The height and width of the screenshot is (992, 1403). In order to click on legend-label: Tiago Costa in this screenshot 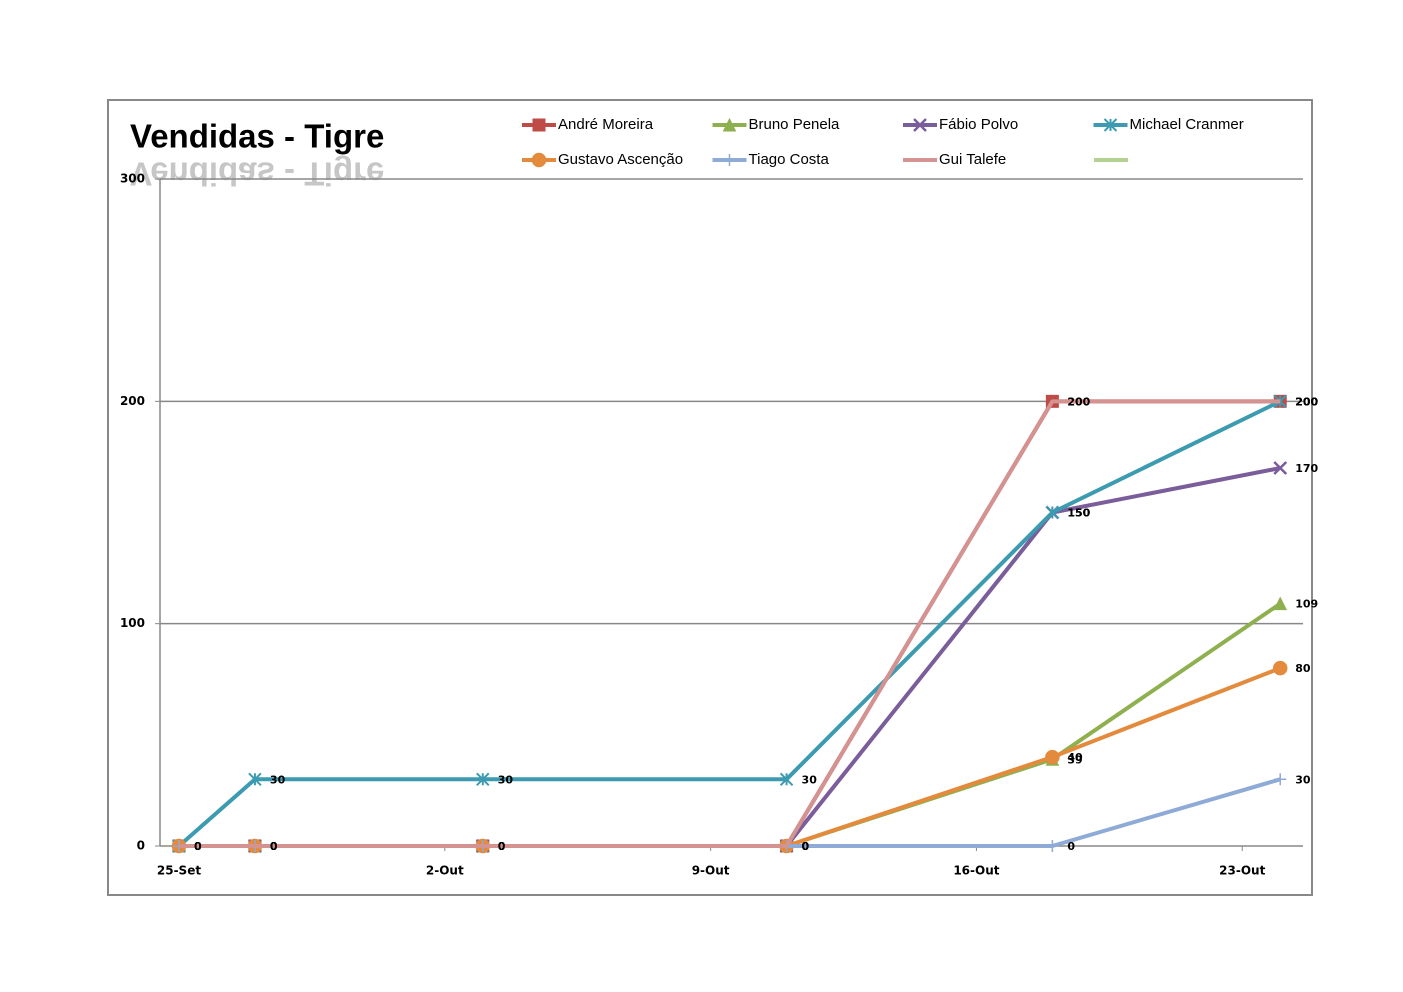, I will do `click(789, 159)`.